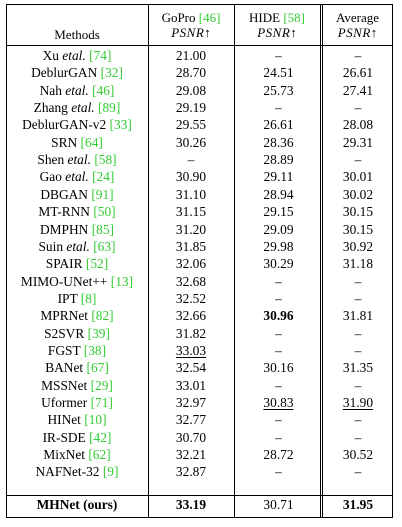 This screenshot has width=402, height=527. What do you see at coordinates (358, 229) in the screenshot?
I see `average-value: 30.15` at bounding box center [358, 229].